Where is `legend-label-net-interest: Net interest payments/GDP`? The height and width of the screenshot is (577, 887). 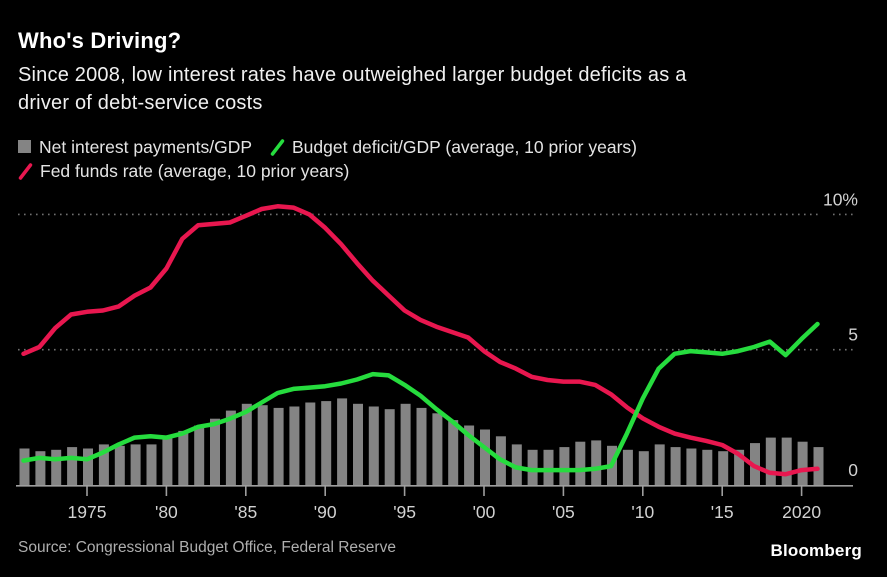
legend-label-net-interest: Net interest payments/GDP is located at coordinates (145, 146).